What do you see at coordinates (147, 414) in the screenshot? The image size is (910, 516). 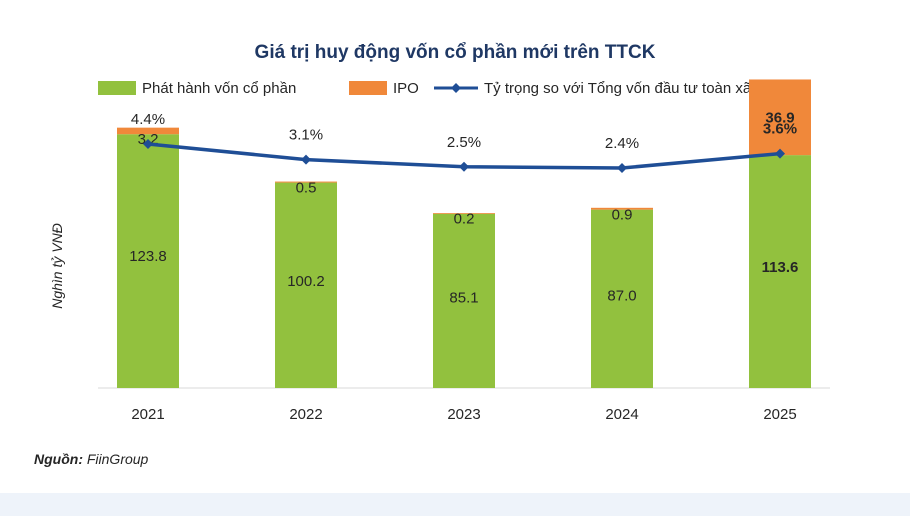 I see `x-tick-2021: 2021` at bounding box center [147, 414].